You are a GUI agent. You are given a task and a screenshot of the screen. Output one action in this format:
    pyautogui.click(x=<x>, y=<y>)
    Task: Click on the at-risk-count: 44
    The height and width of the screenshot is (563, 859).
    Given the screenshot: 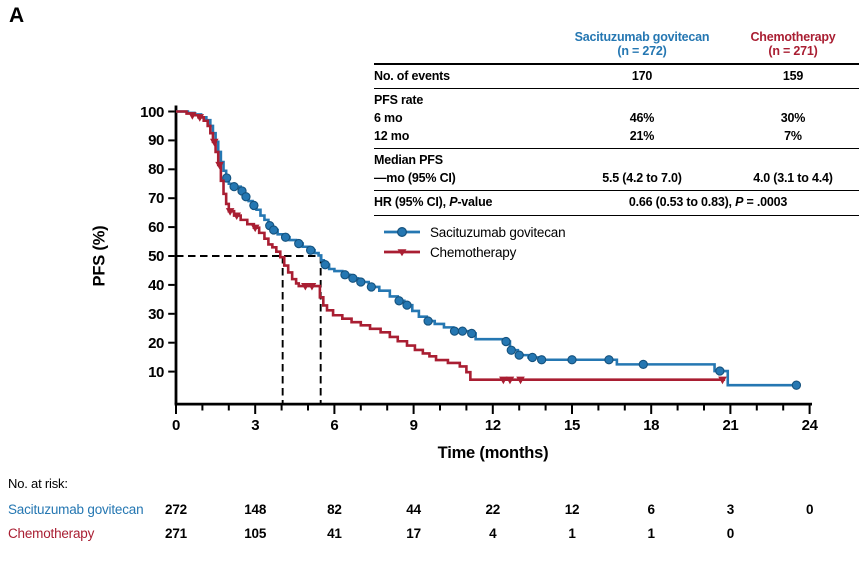 What is the action you would take?
    pyautogui.click(x=413, y=509)
    